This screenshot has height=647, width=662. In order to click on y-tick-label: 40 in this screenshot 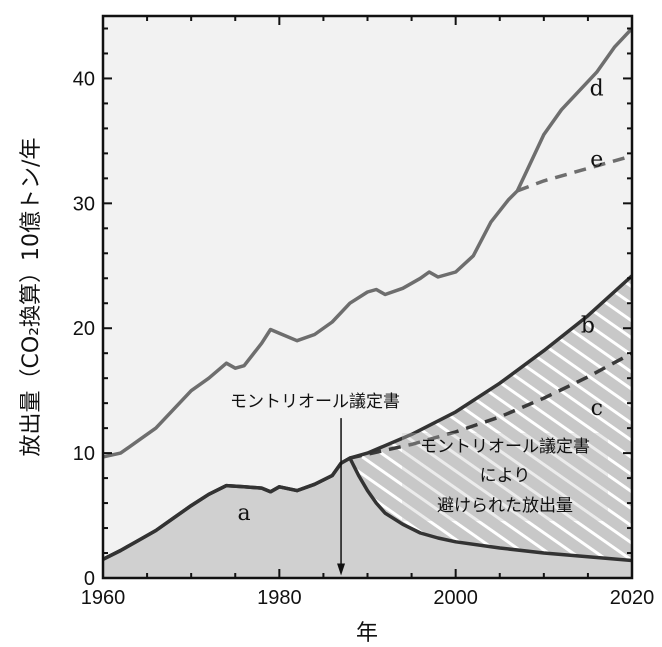, I will do `click(84, 79)`.